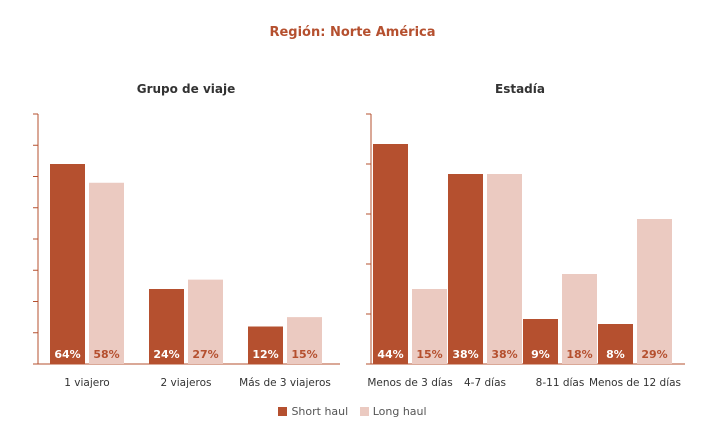 This screenshot has height=436, width=705. I want to click on bar-long-haul-menos-de-3-d-as, so click(429, 326).